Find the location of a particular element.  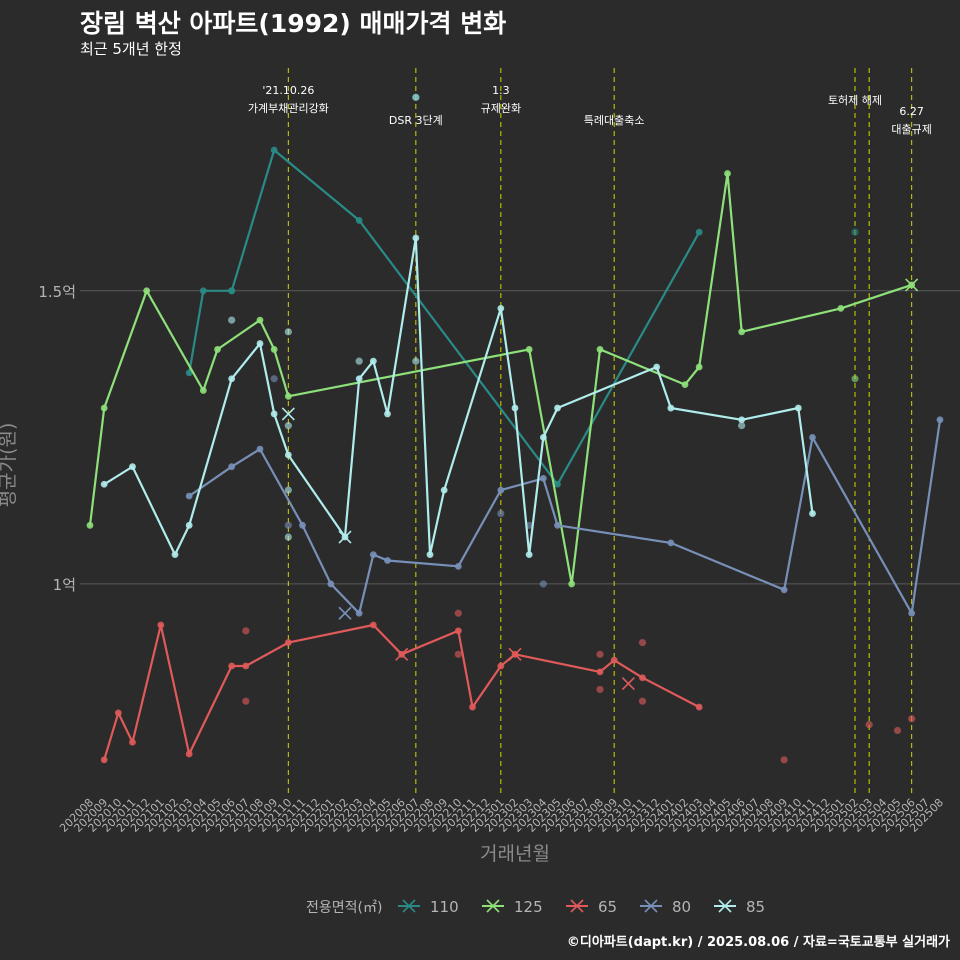

cross-stroke is located at coordinates (515, 654).